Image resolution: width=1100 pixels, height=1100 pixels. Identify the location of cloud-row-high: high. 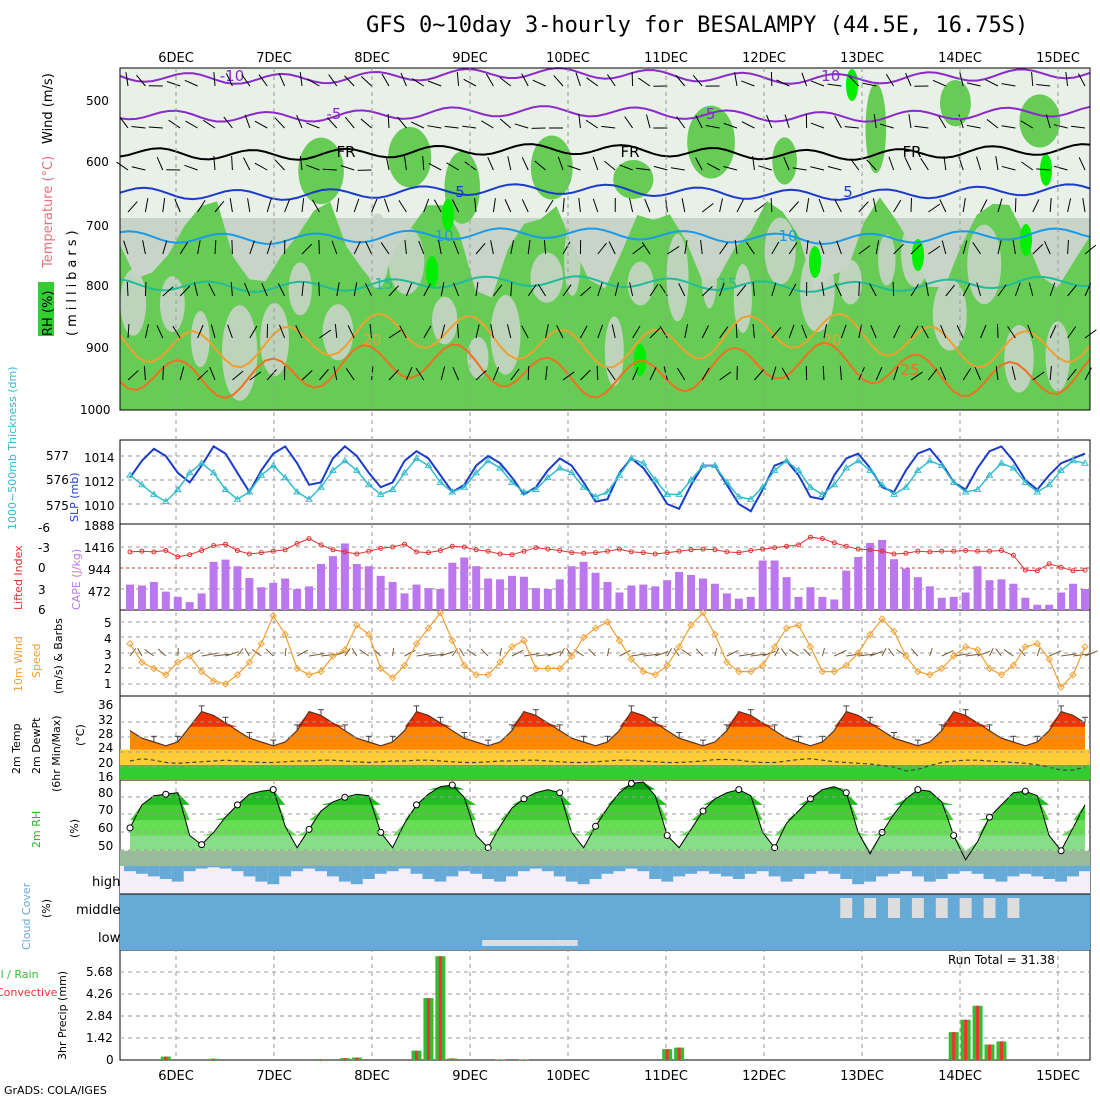
(106, 882).